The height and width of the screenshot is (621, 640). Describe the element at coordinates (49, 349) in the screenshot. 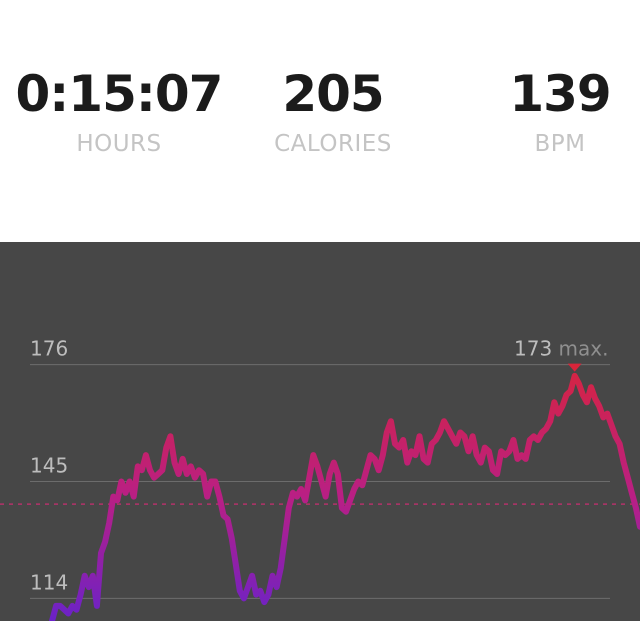

I see `y-tick-label-176: 176` at that location.